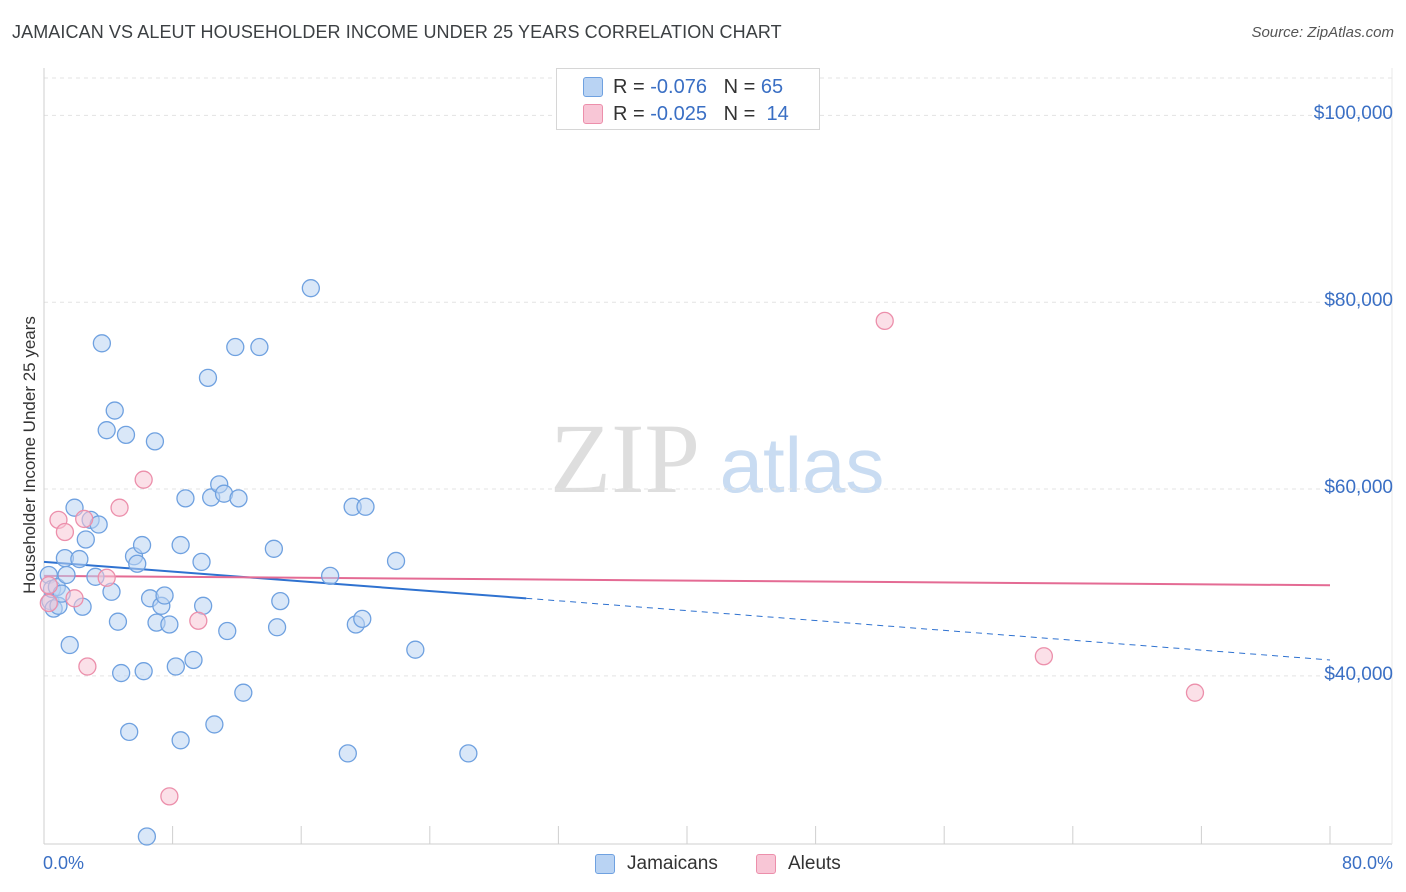  What do you see at coordinates (678, 114) in the screenshot?
I see `aleuts-r-value: -0.025` at bounding box center [678, 114].